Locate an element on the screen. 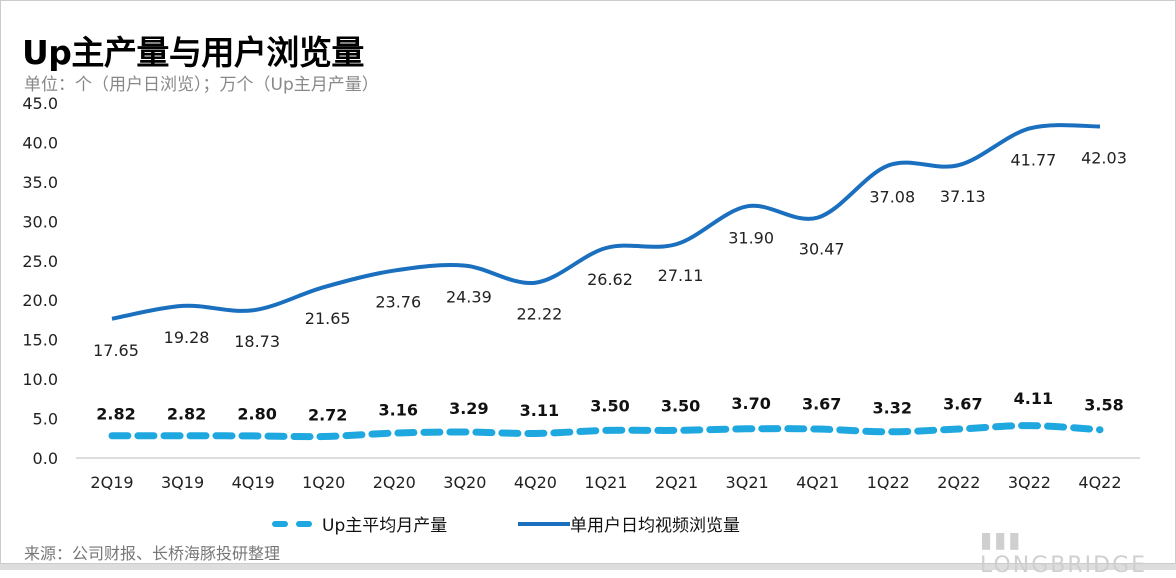 This screenshot has height=578, width=1176. legend-item-dashed: Up主平均月产量 is located at coordinates (359, 523).